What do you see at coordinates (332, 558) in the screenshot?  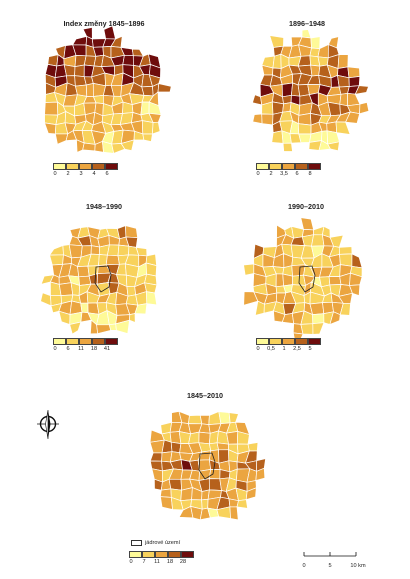 I see `scale-bar: 0 5 10 km` at bounding box center [332, 558].